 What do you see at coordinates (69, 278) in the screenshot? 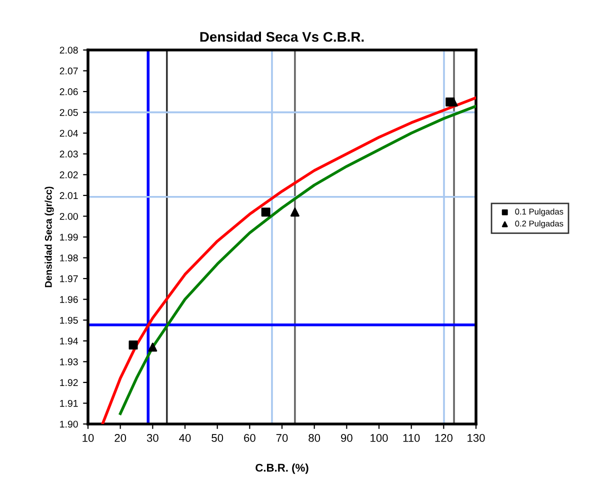
I see `y-tick-label: 1.97` at bounding box center [69, 278].